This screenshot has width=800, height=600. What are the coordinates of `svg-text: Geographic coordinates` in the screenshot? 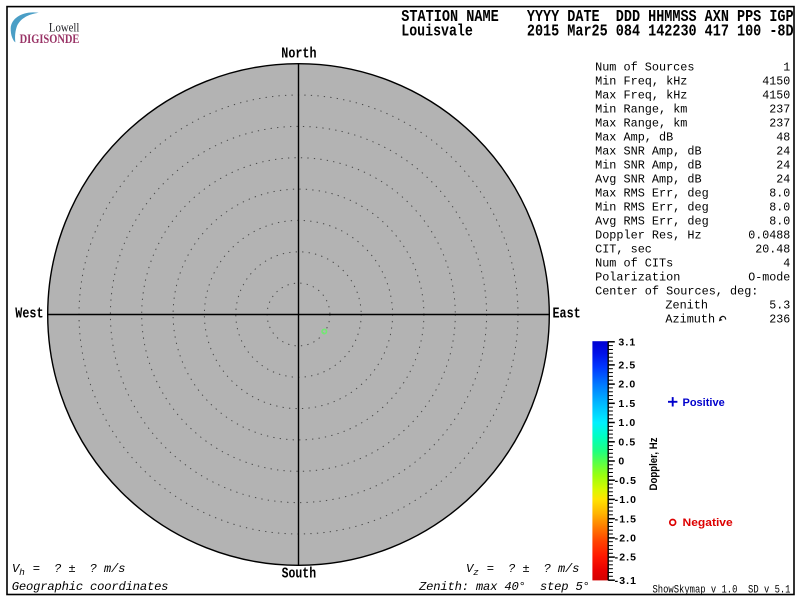 It's located at (90, 587).